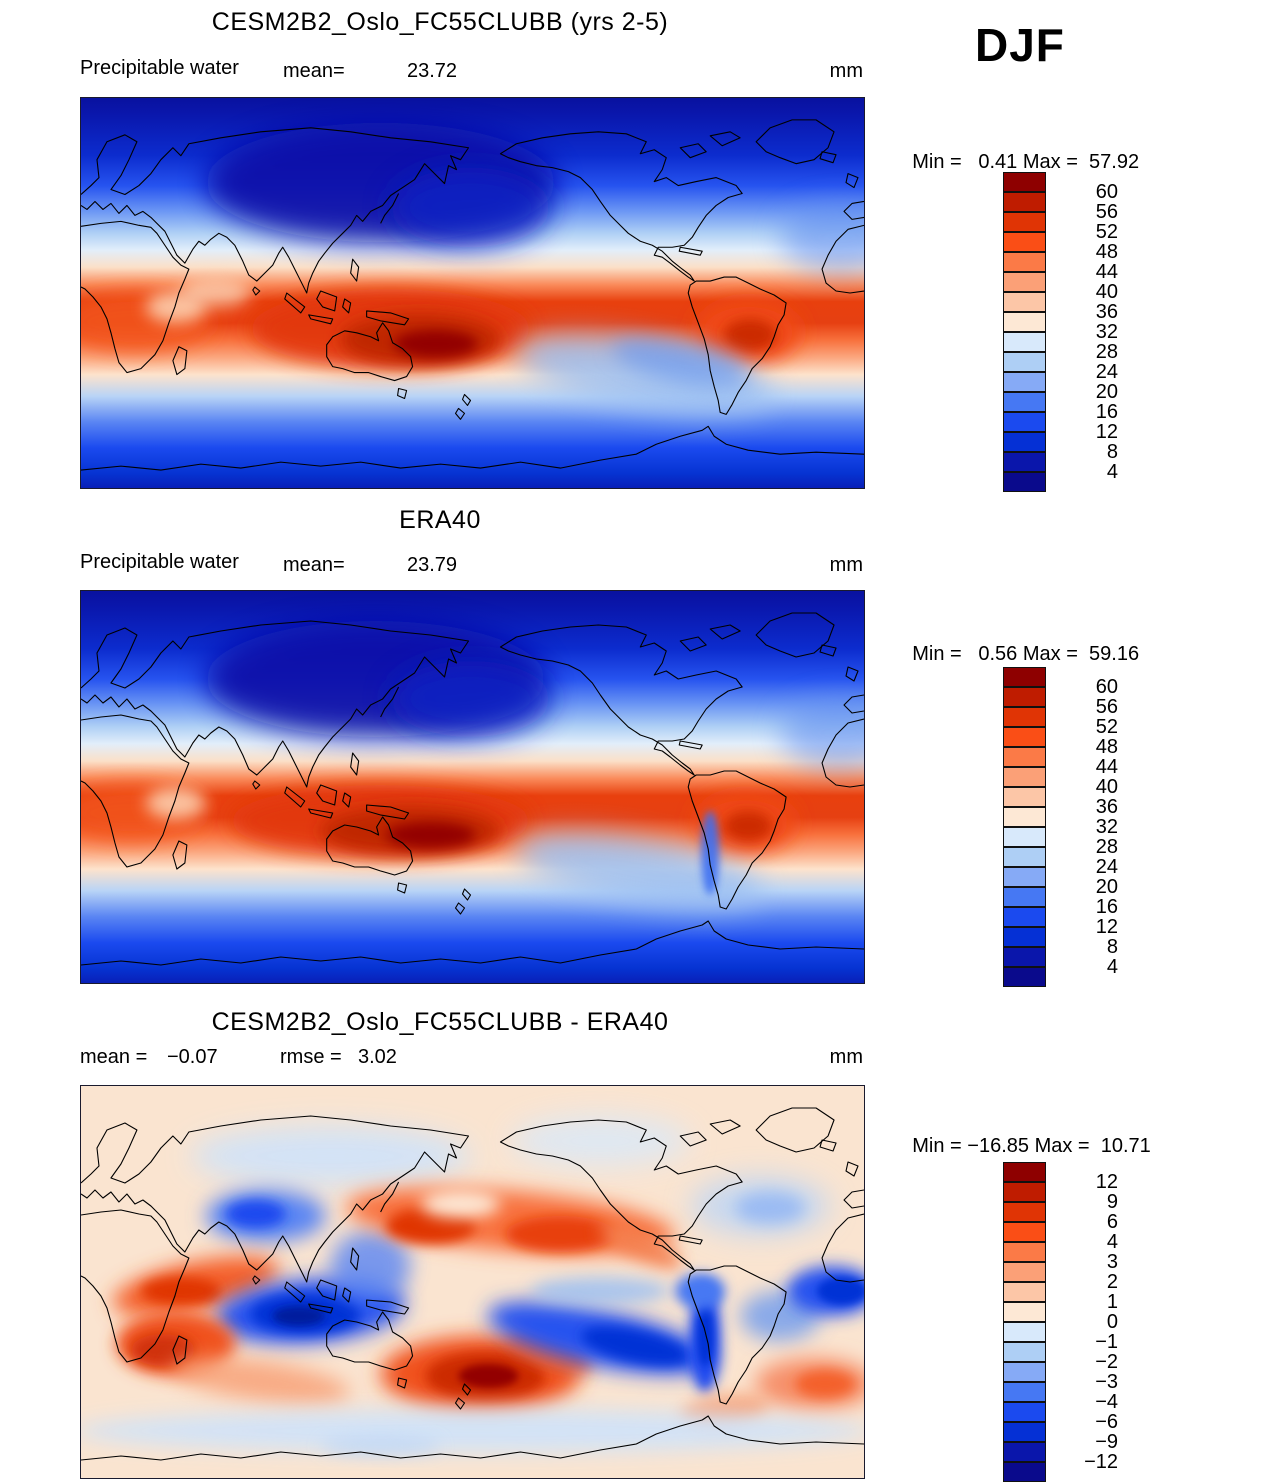  What do you see at coordinates (472, 268) in the screenshot?
I see `map-model-anomaly-blobs` at bounding box center [472, 268].